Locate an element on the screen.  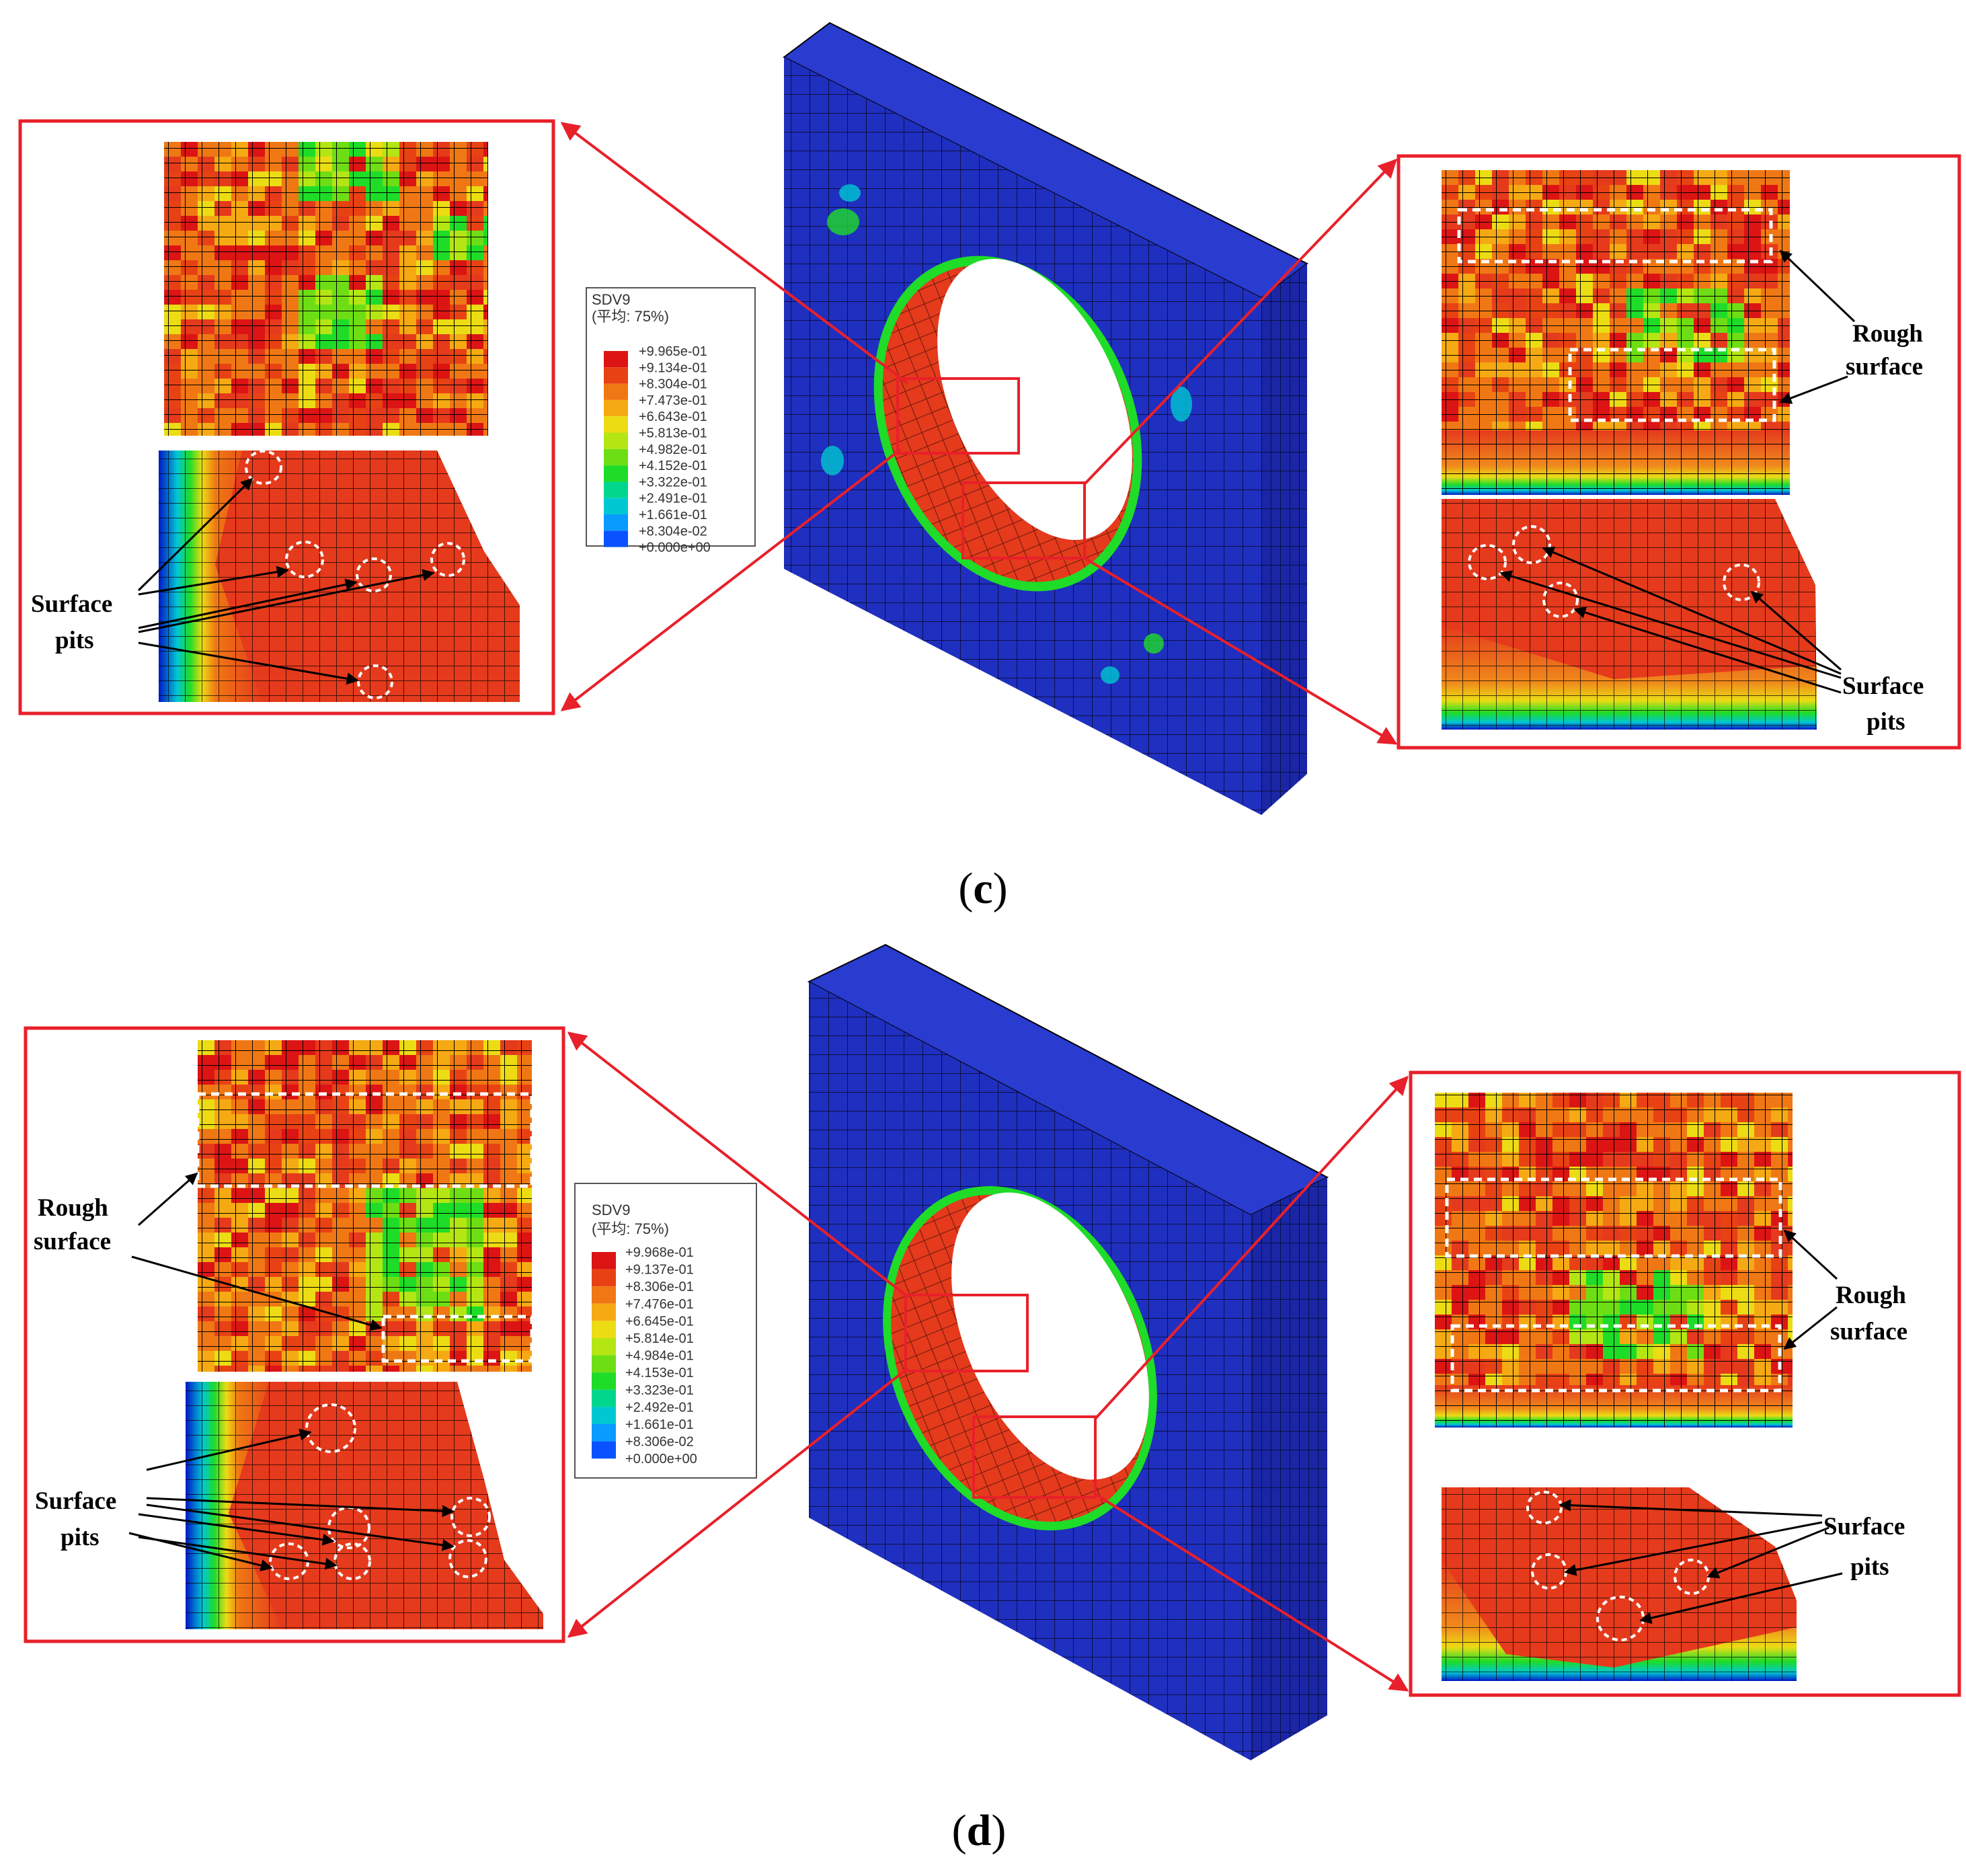
detail-d-right-bottom-image is located at coordinates (1619, 1584).